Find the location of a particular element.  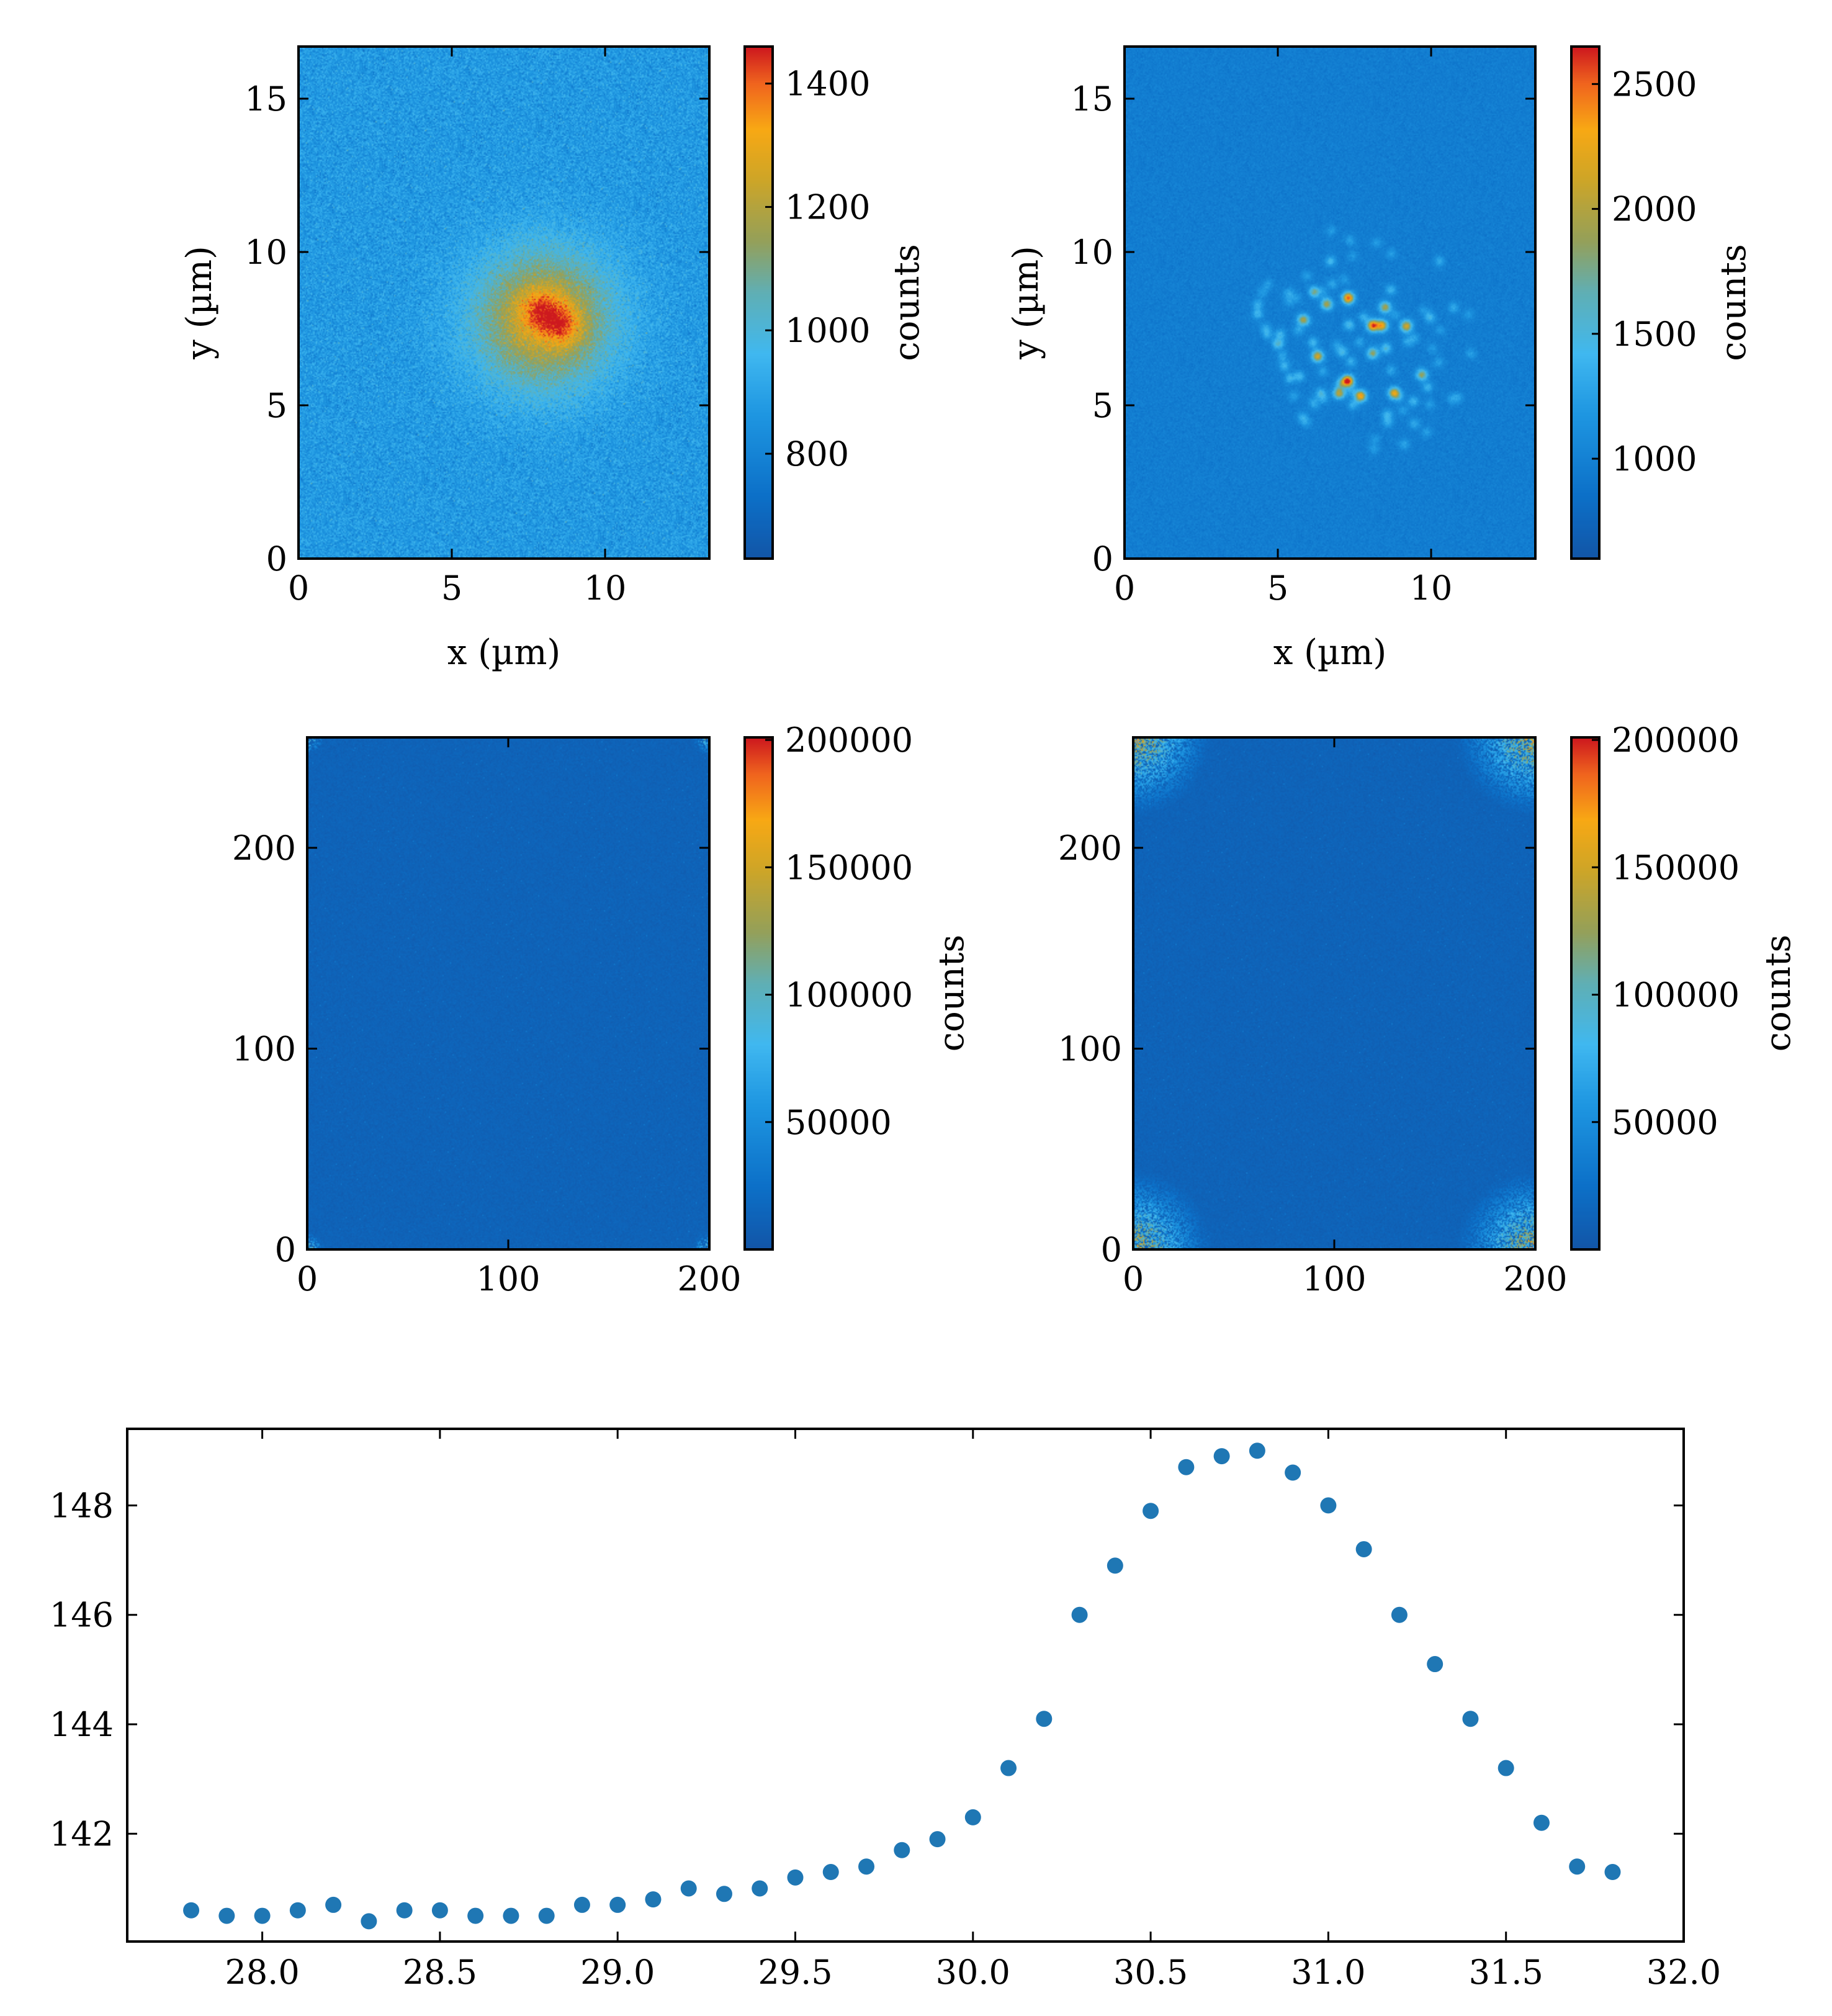

y-tick-label: 200 is located at coordinates (264, 849).